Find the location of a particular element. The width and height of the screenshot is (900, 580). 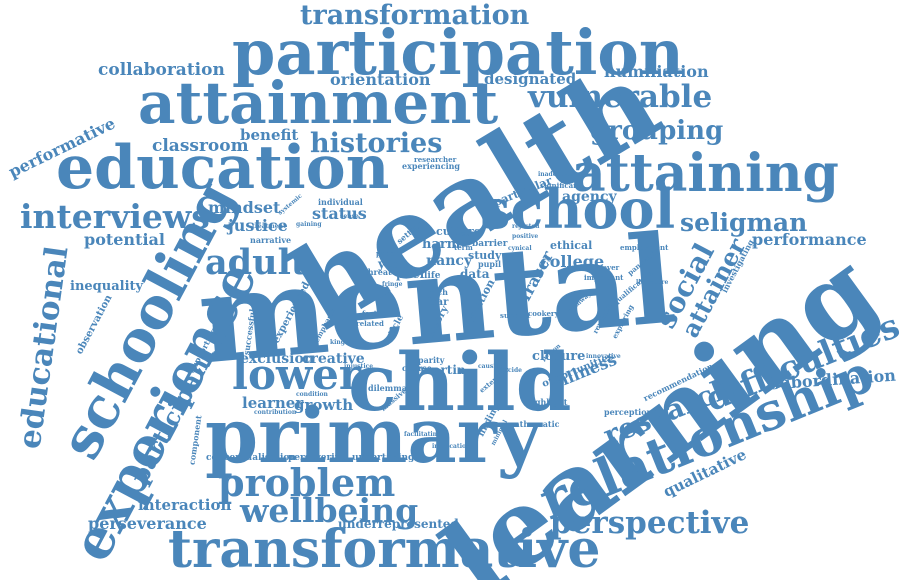

word-kingdom: kingdom is located at coordinates (345, 342).